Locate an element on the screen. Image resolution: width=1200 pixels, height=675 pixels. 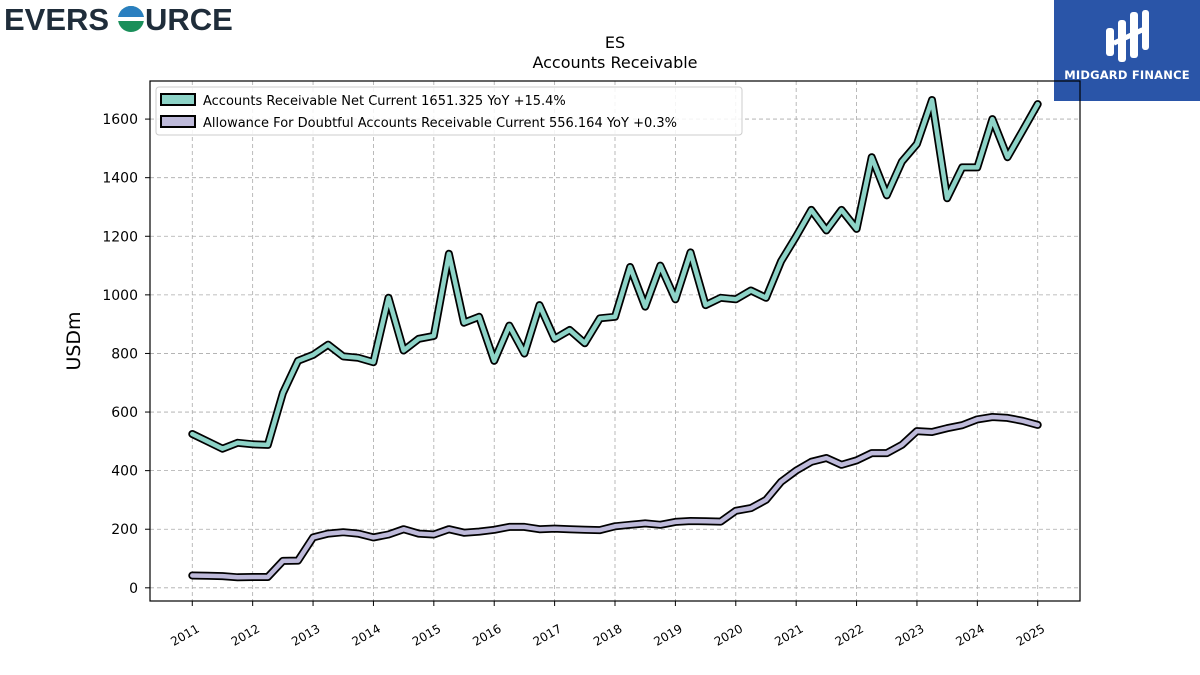
x-tick-label: 2014 is located at coordinates (365, 634).